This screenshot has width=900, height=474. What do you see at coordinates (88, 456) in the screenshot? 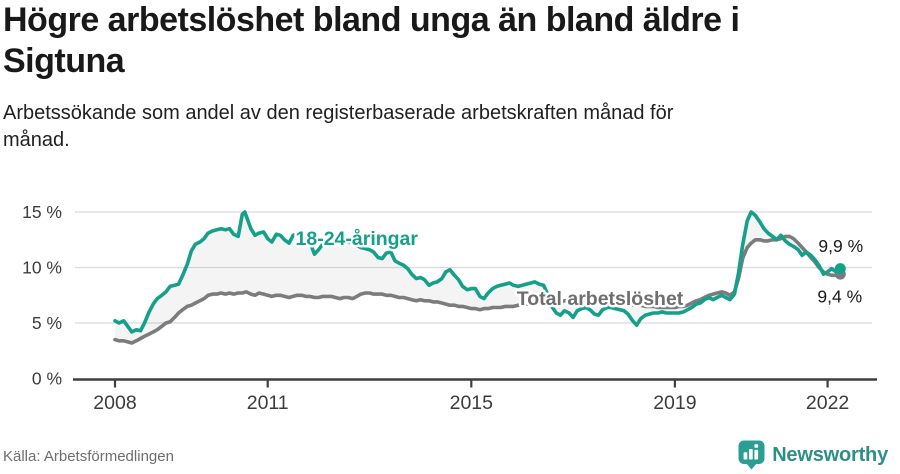
I see `source-note: Källa: Arbetsförmedlingen` at bounding box center [88, 456].